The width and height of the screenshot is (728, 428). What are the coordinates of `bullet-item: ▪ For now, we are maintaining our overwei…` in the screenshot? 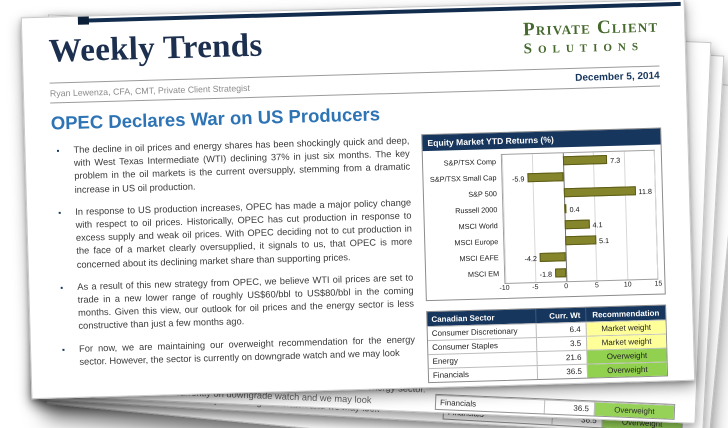 It's located at (236, 351).